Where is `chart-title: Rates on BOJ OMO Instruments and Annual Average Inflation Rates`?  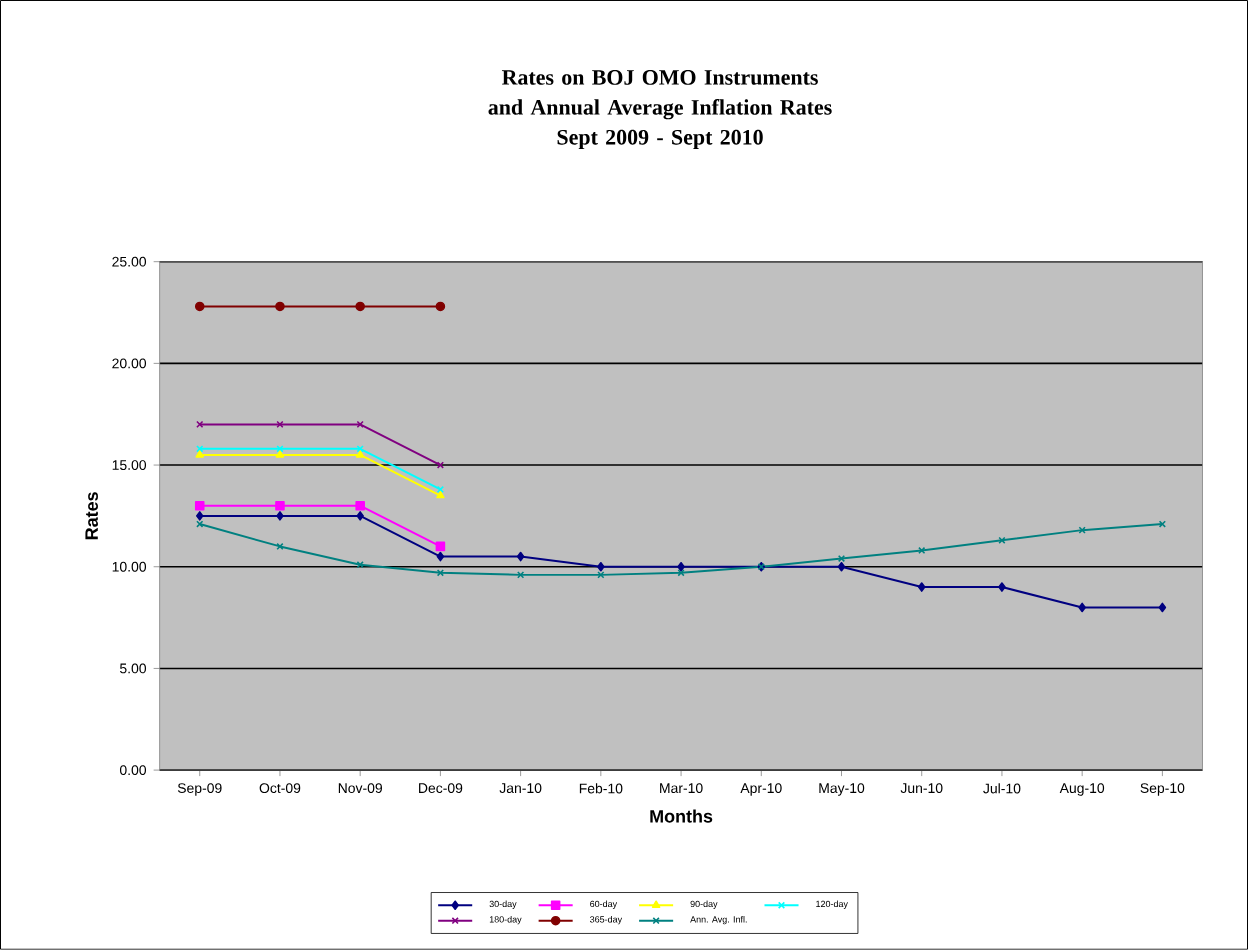 chart-title: Rates on BOJ OMO Instruments and Annual Average Inflation Rates is located at coordinates (660, 95).